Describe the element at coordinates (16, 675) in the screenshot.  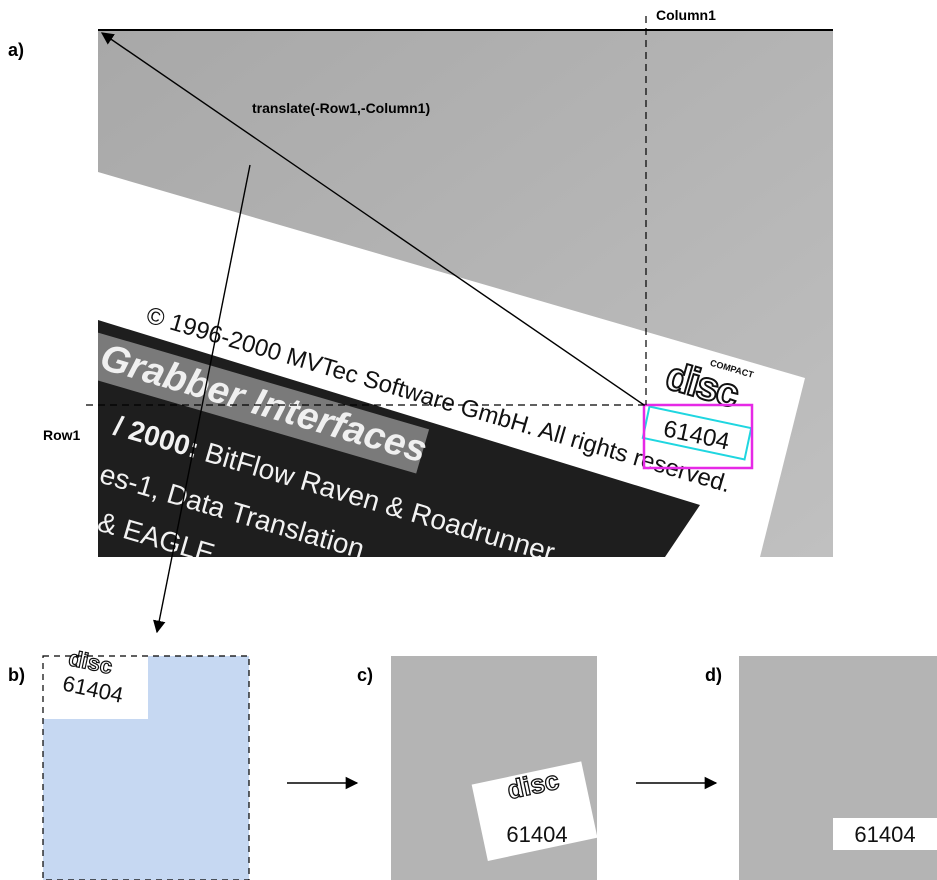
I see `label-b: b)` at that location.